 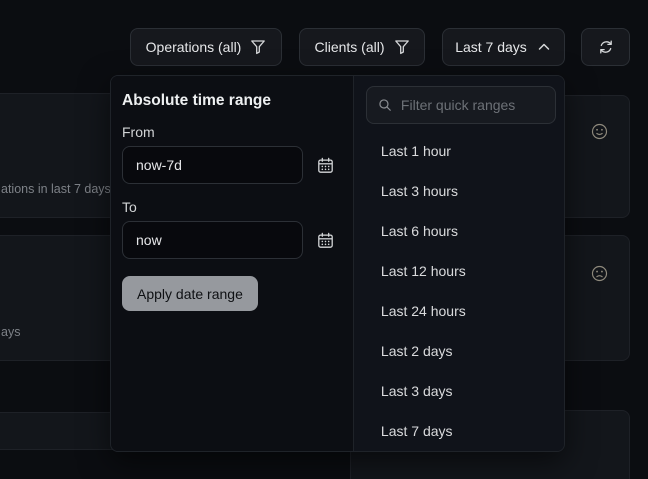 What do you see at coordinates (11, 332) in the screenshot?
I see `panel-subtitle-text: ays` at bounding box center [11, 332].